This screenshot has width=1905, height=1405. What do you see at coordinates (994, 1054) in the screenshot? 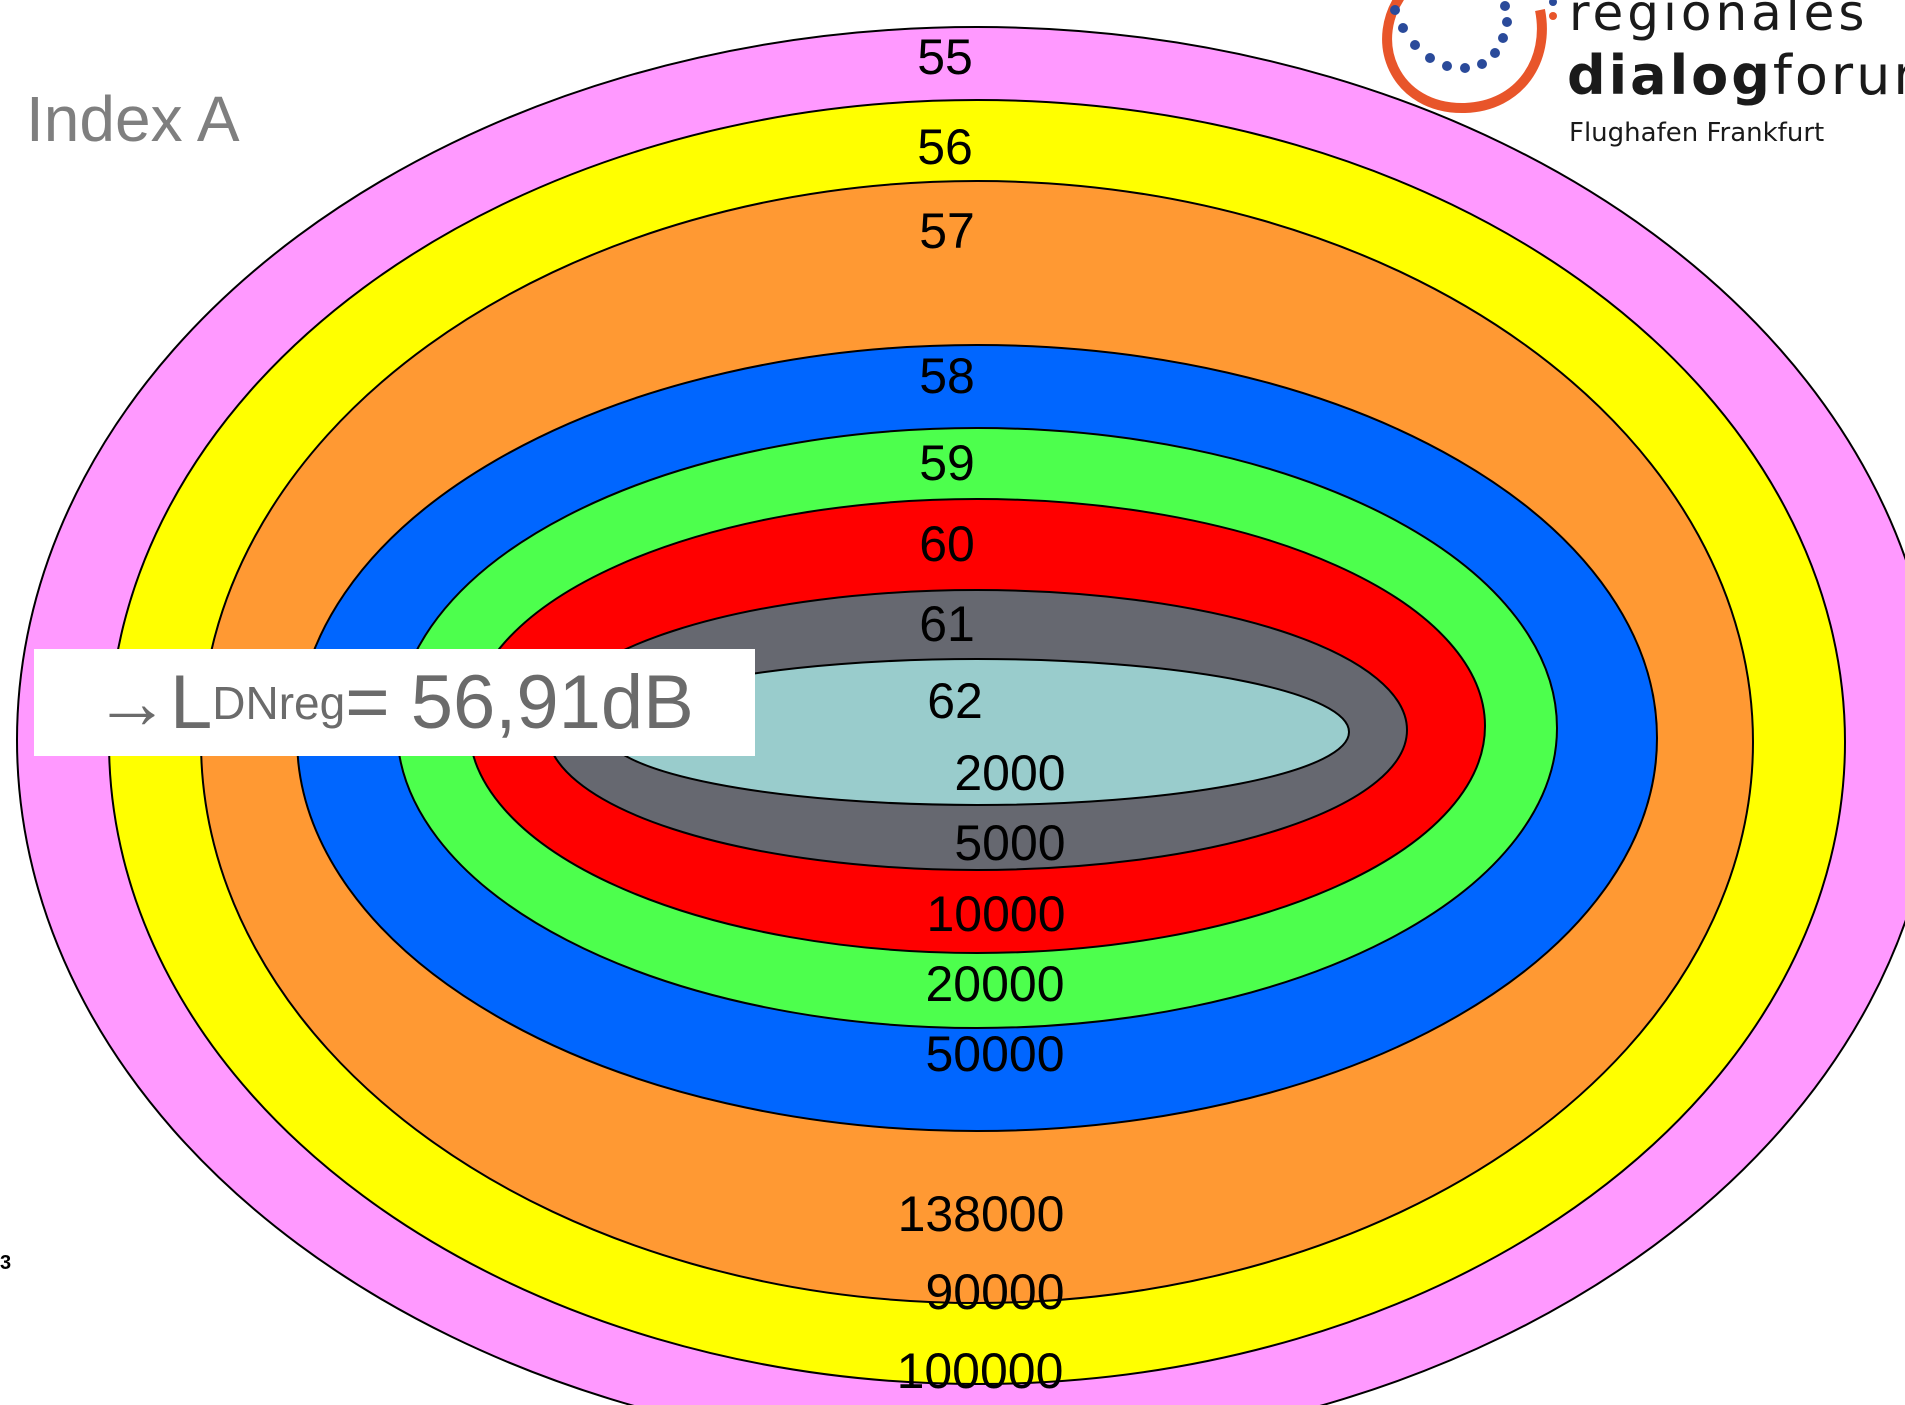
I see `count-label-58: 50000` at bounding box center [994, 1054].